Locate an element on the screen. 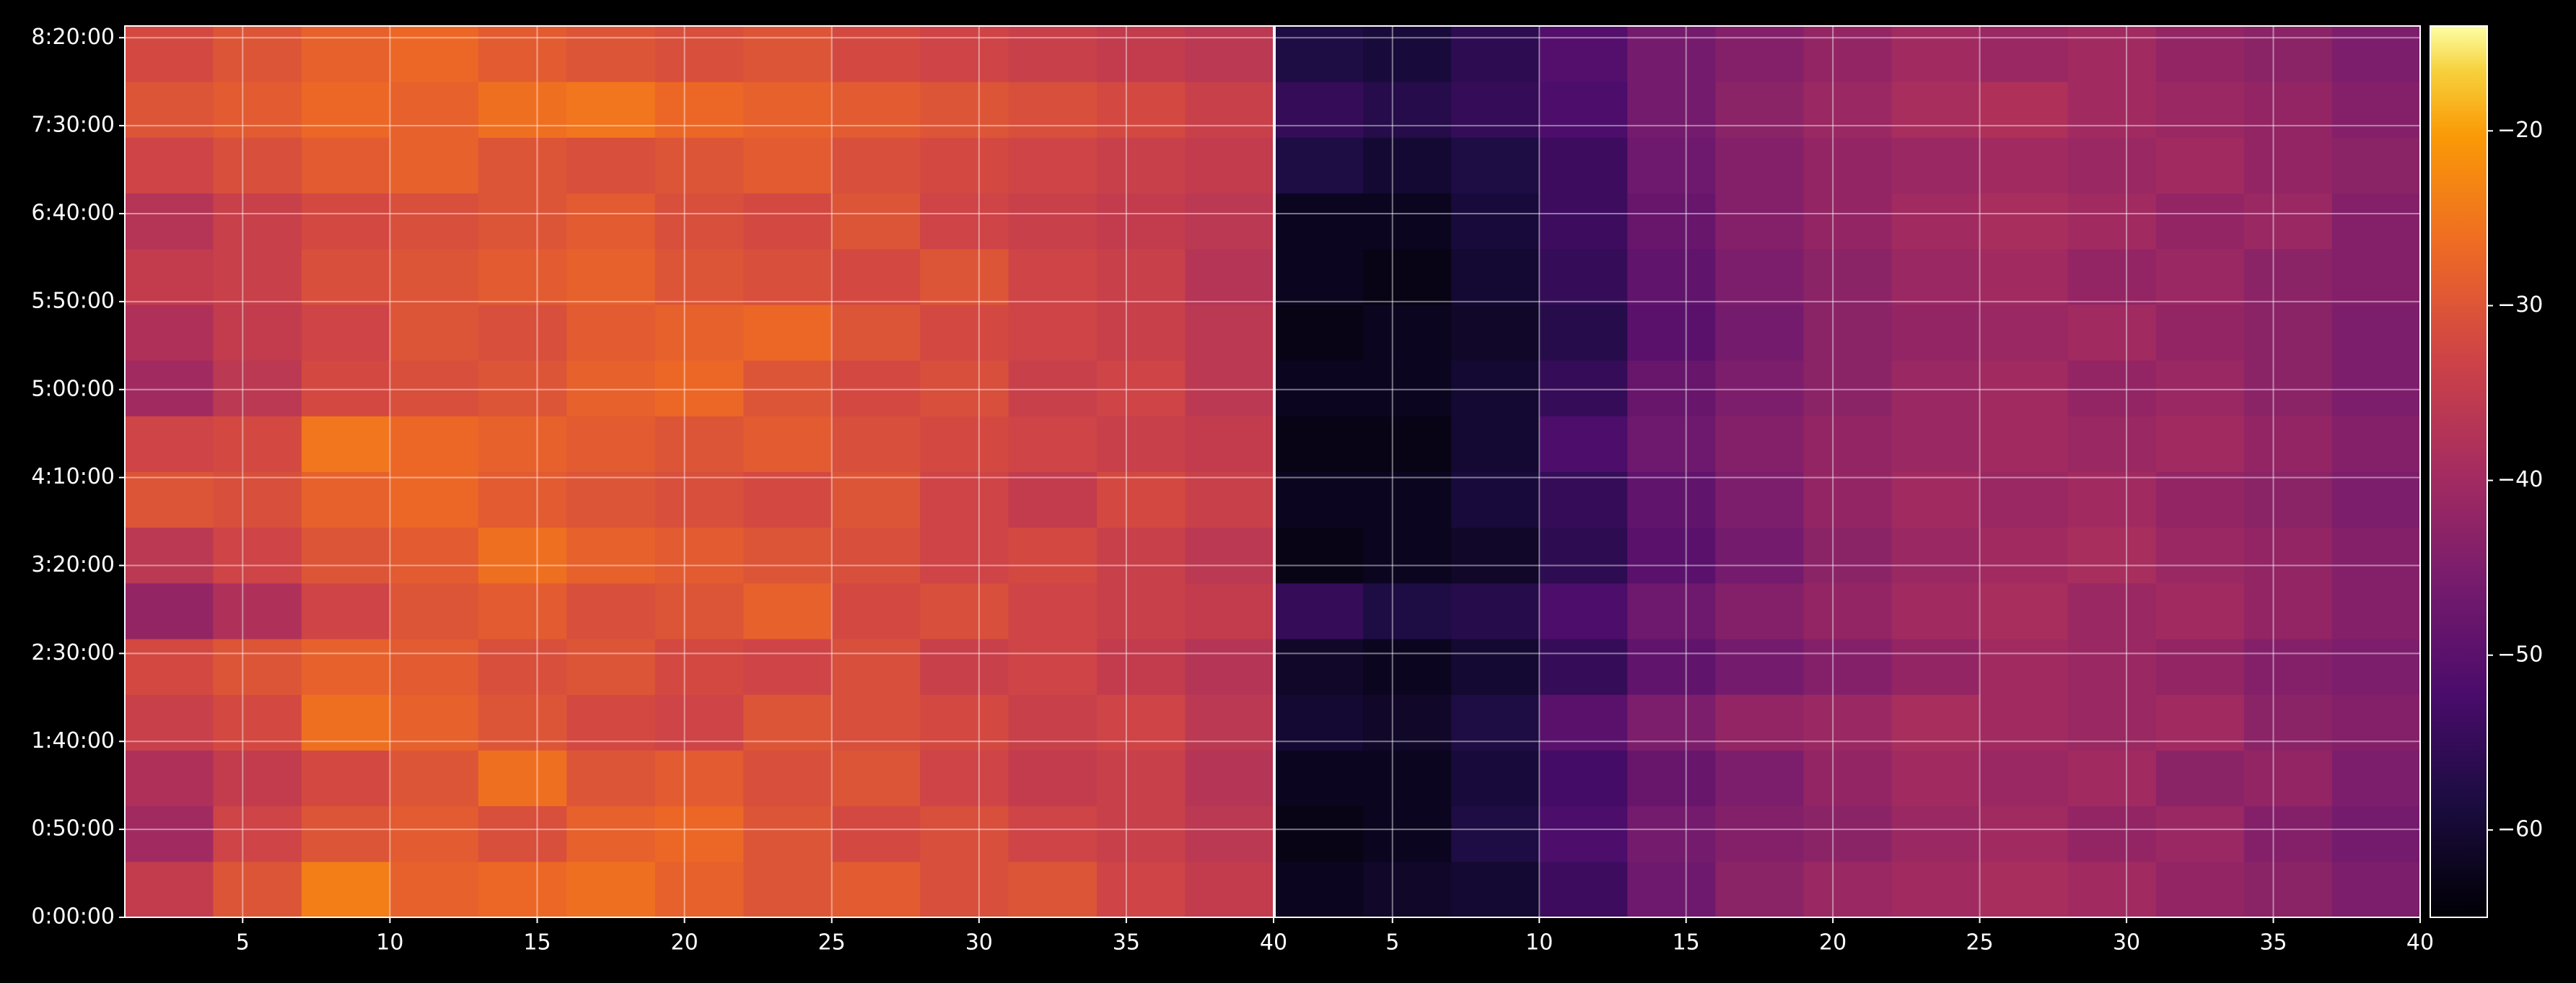 The image size is (2576, 983). y-tick-label: 7:30:00 is located at coordinates (73, 125).